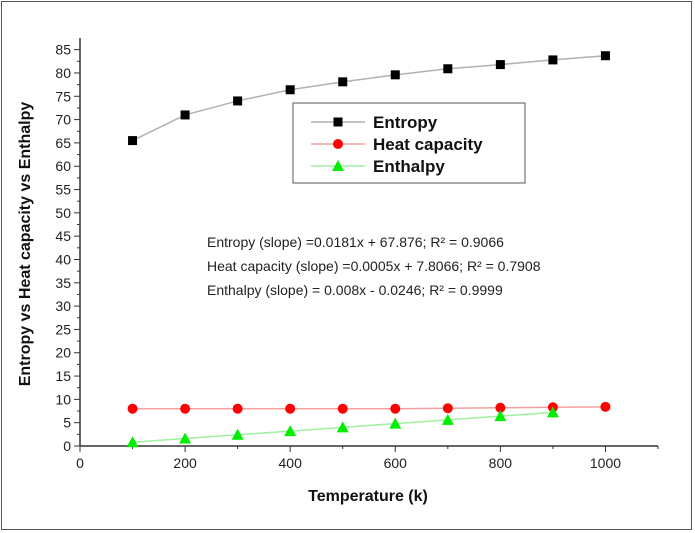 Image resolution: width=695 pixels, height=533 pixels. Describe the element at coordinates (63, 166) in the screenshot. I see `y-tick-label: 60` at that location.